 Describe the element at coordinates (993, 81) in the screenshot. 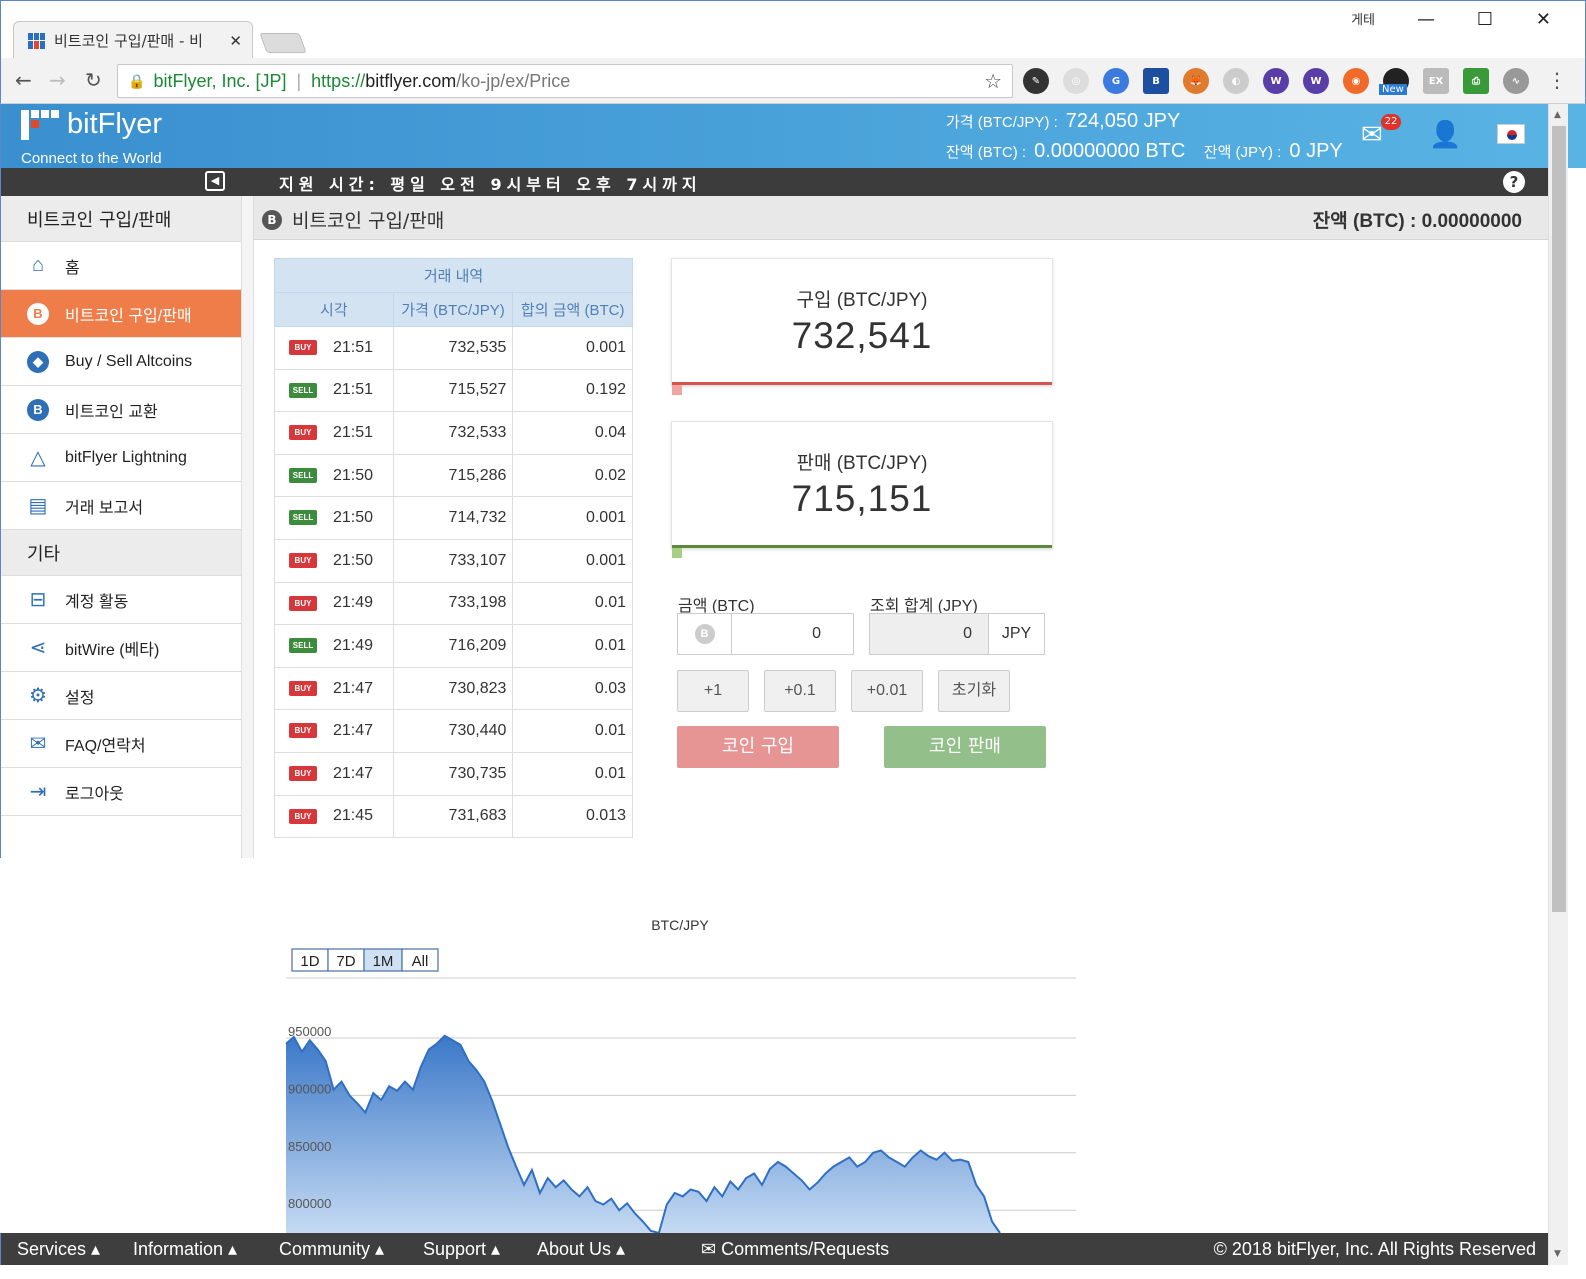

I see `bookmark-star-icon: ☆` at that location.